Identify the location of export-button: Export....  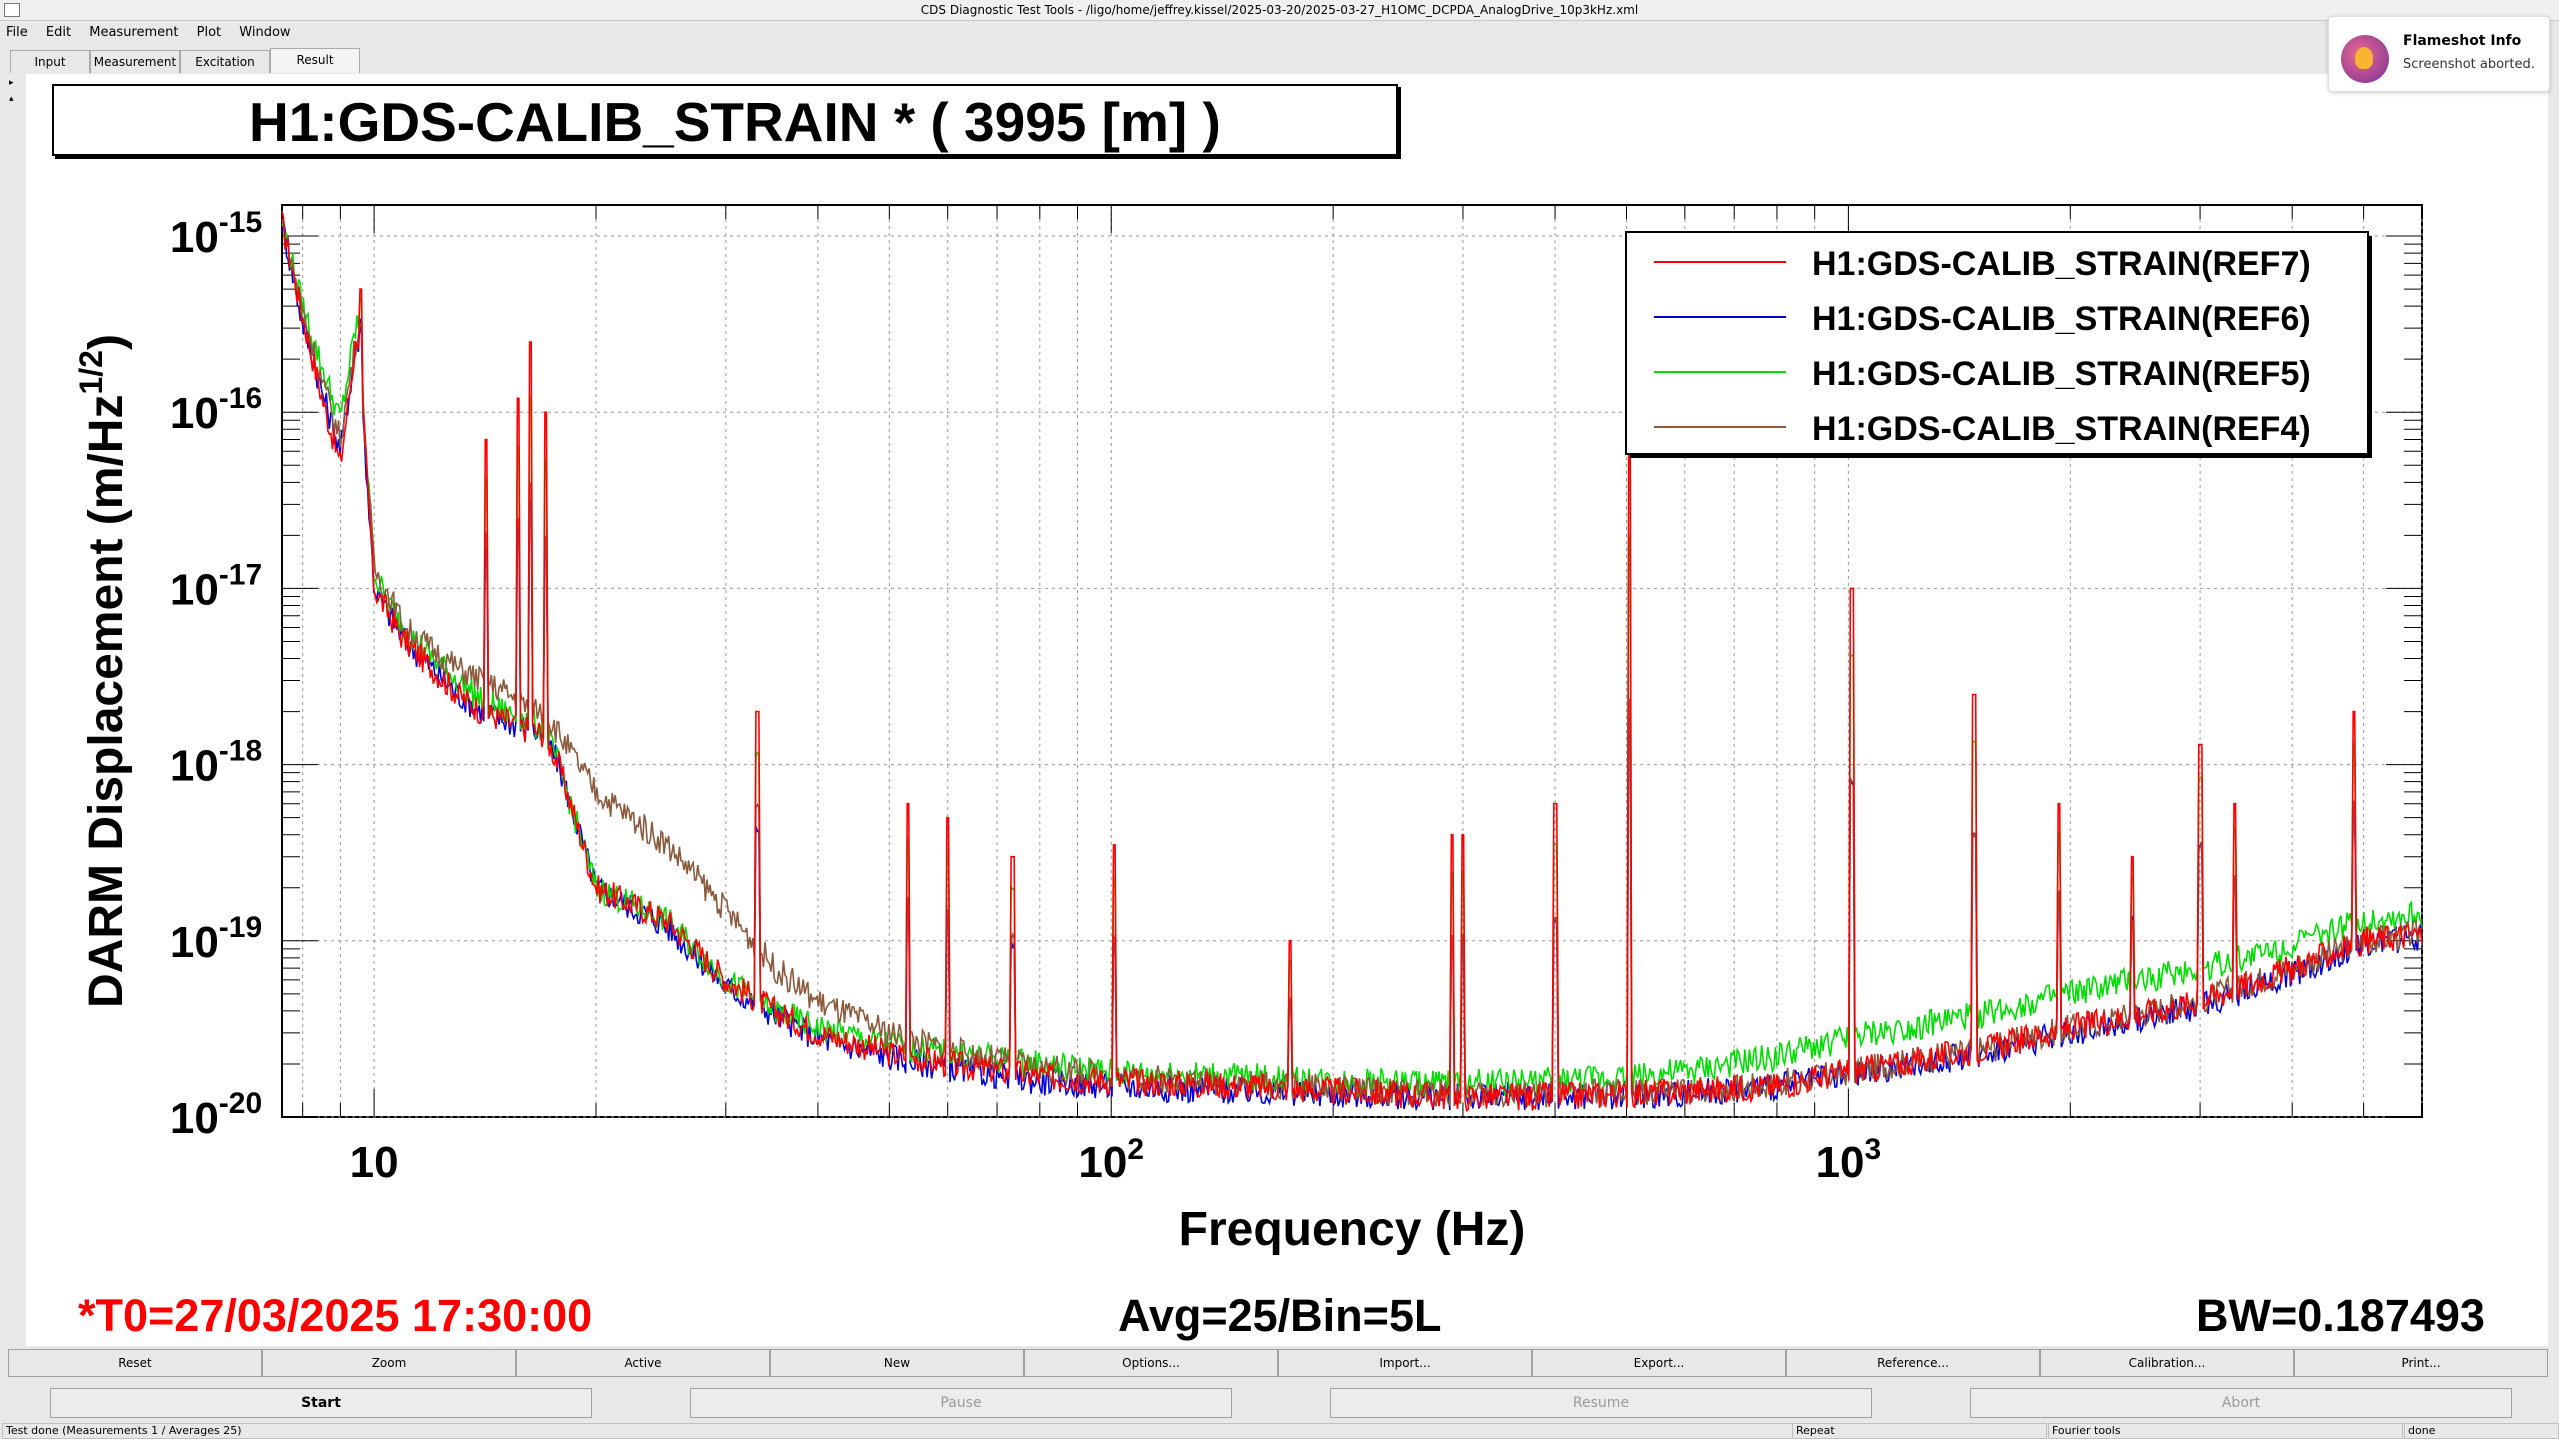
(1659, 1363).